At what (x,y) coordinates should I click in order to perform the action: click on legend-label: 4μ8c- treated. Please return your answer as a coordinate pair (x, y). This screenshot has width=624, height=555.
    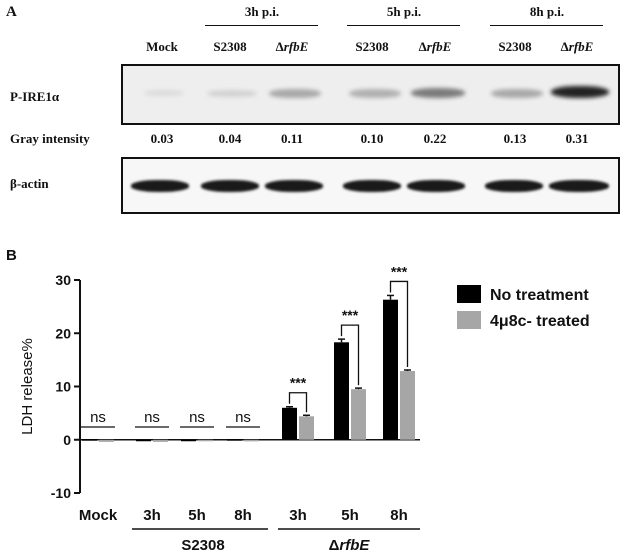
    Looking at the image, I should click on (540, 321).